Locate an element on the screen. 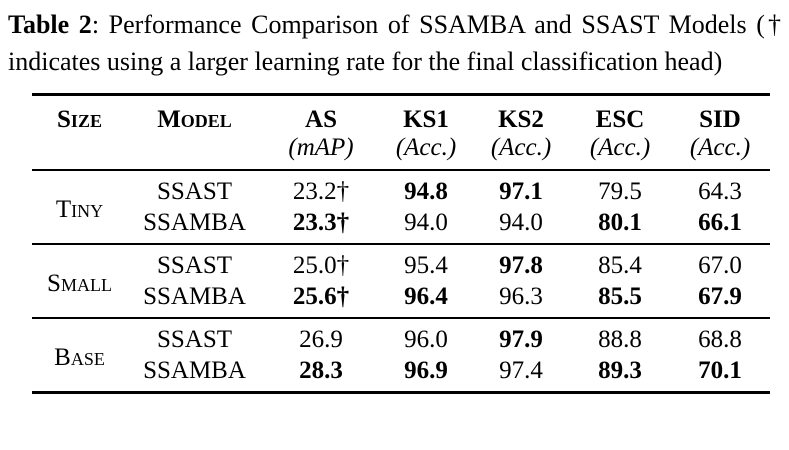  value-cell: 26.9 is located at coordinates (321, 336).